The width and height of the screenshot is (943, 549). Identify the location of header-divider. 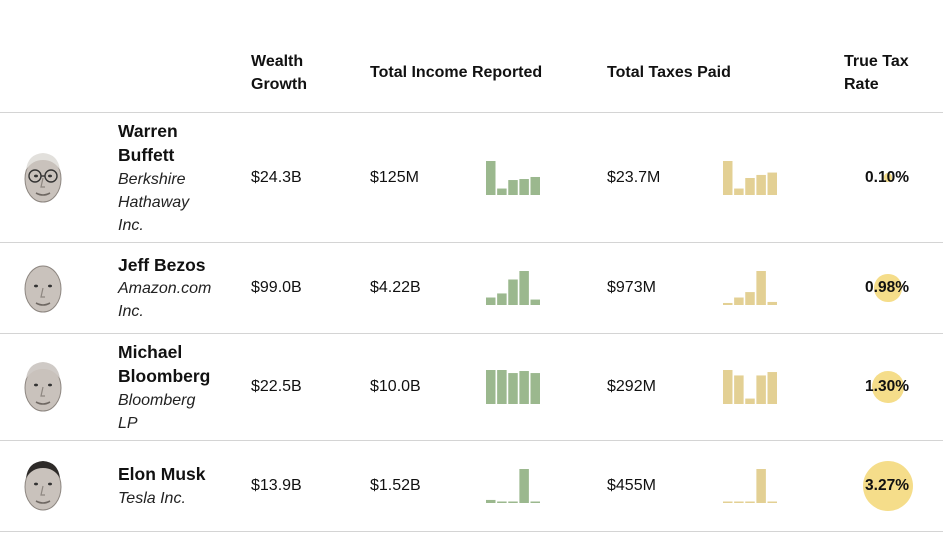
(471, 112).